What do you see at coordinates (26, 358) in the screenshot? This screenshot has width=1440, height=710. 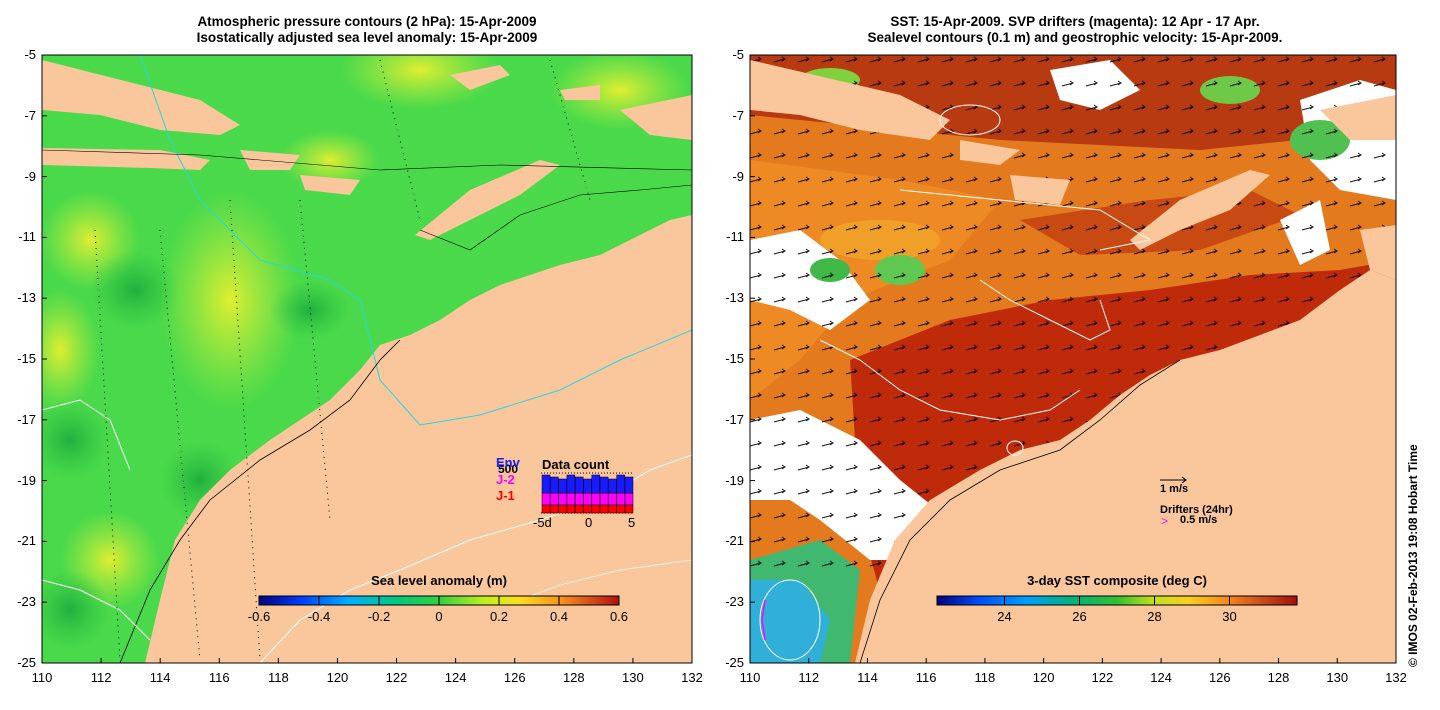 I see `left-y-tick: -15` at bounding box center [26, 358].